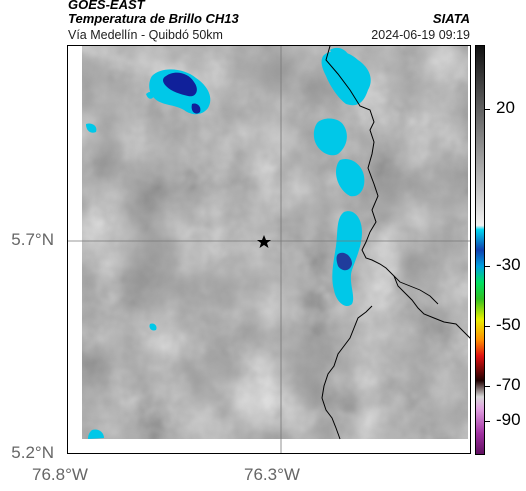 The image size is (526, 491). I want to click on deep-convection-cores, so click(257, 171).